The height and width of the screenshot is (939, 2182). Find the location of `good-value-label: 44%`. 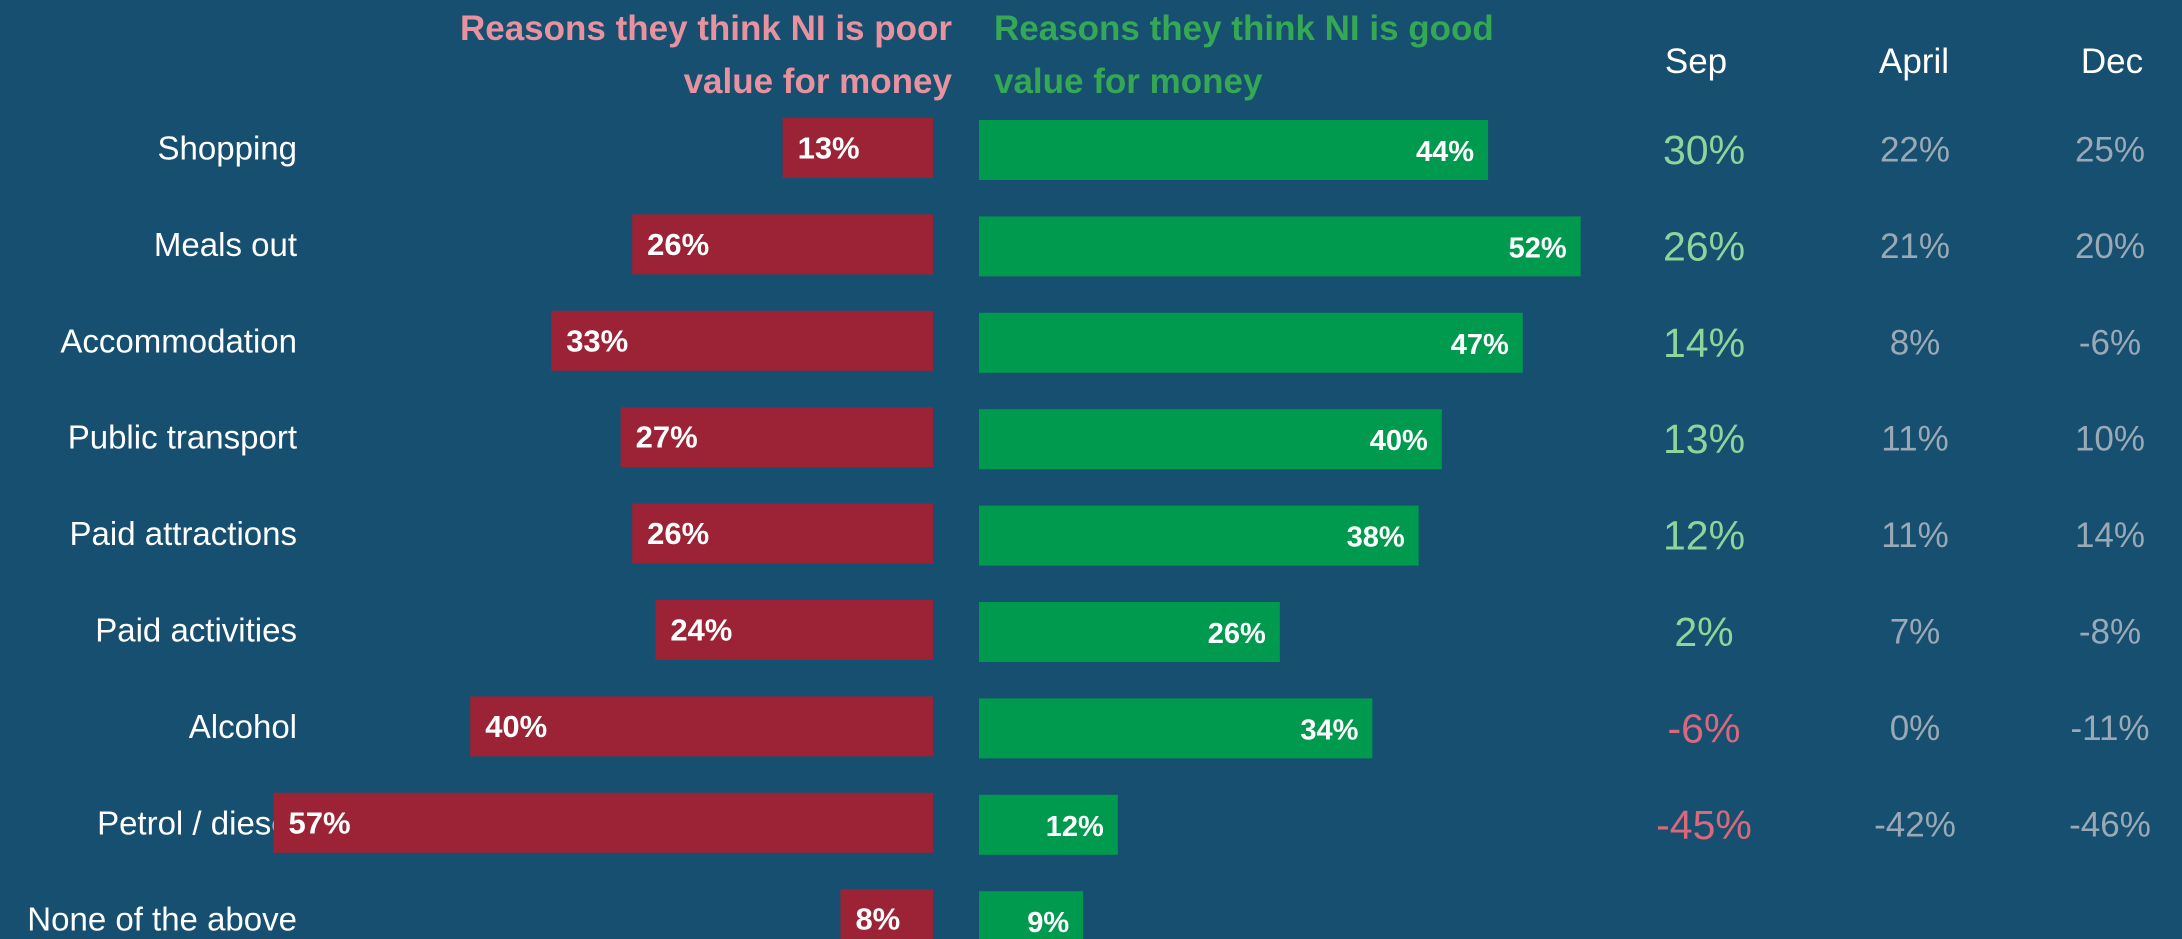

good-value-label: 44% is located at coordinates (1445, 152).